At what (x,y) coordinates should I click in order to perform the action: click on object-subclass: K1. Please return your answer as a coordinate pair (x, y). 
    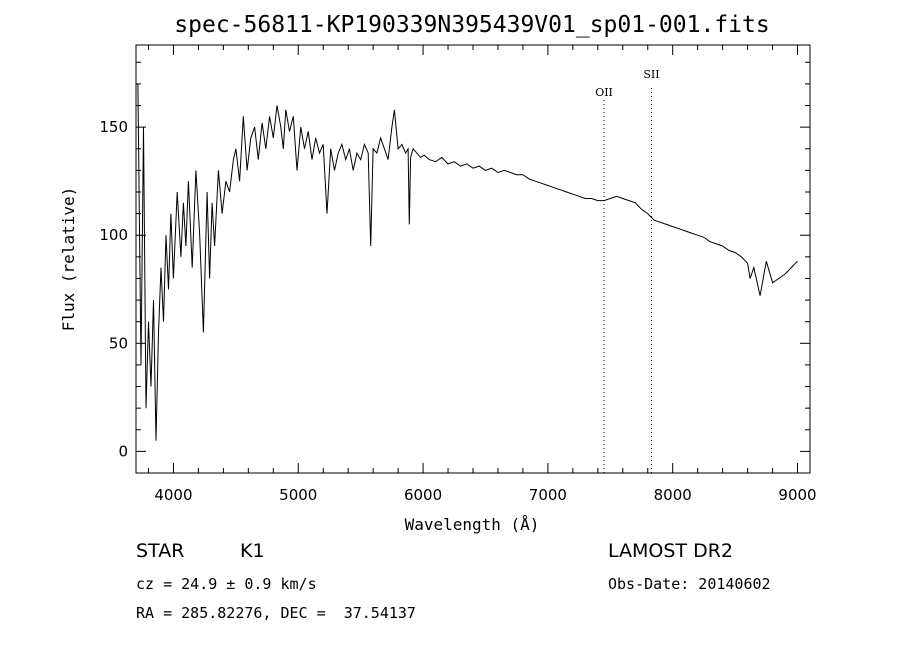
    Looking at the image, I should click on (252, 551).